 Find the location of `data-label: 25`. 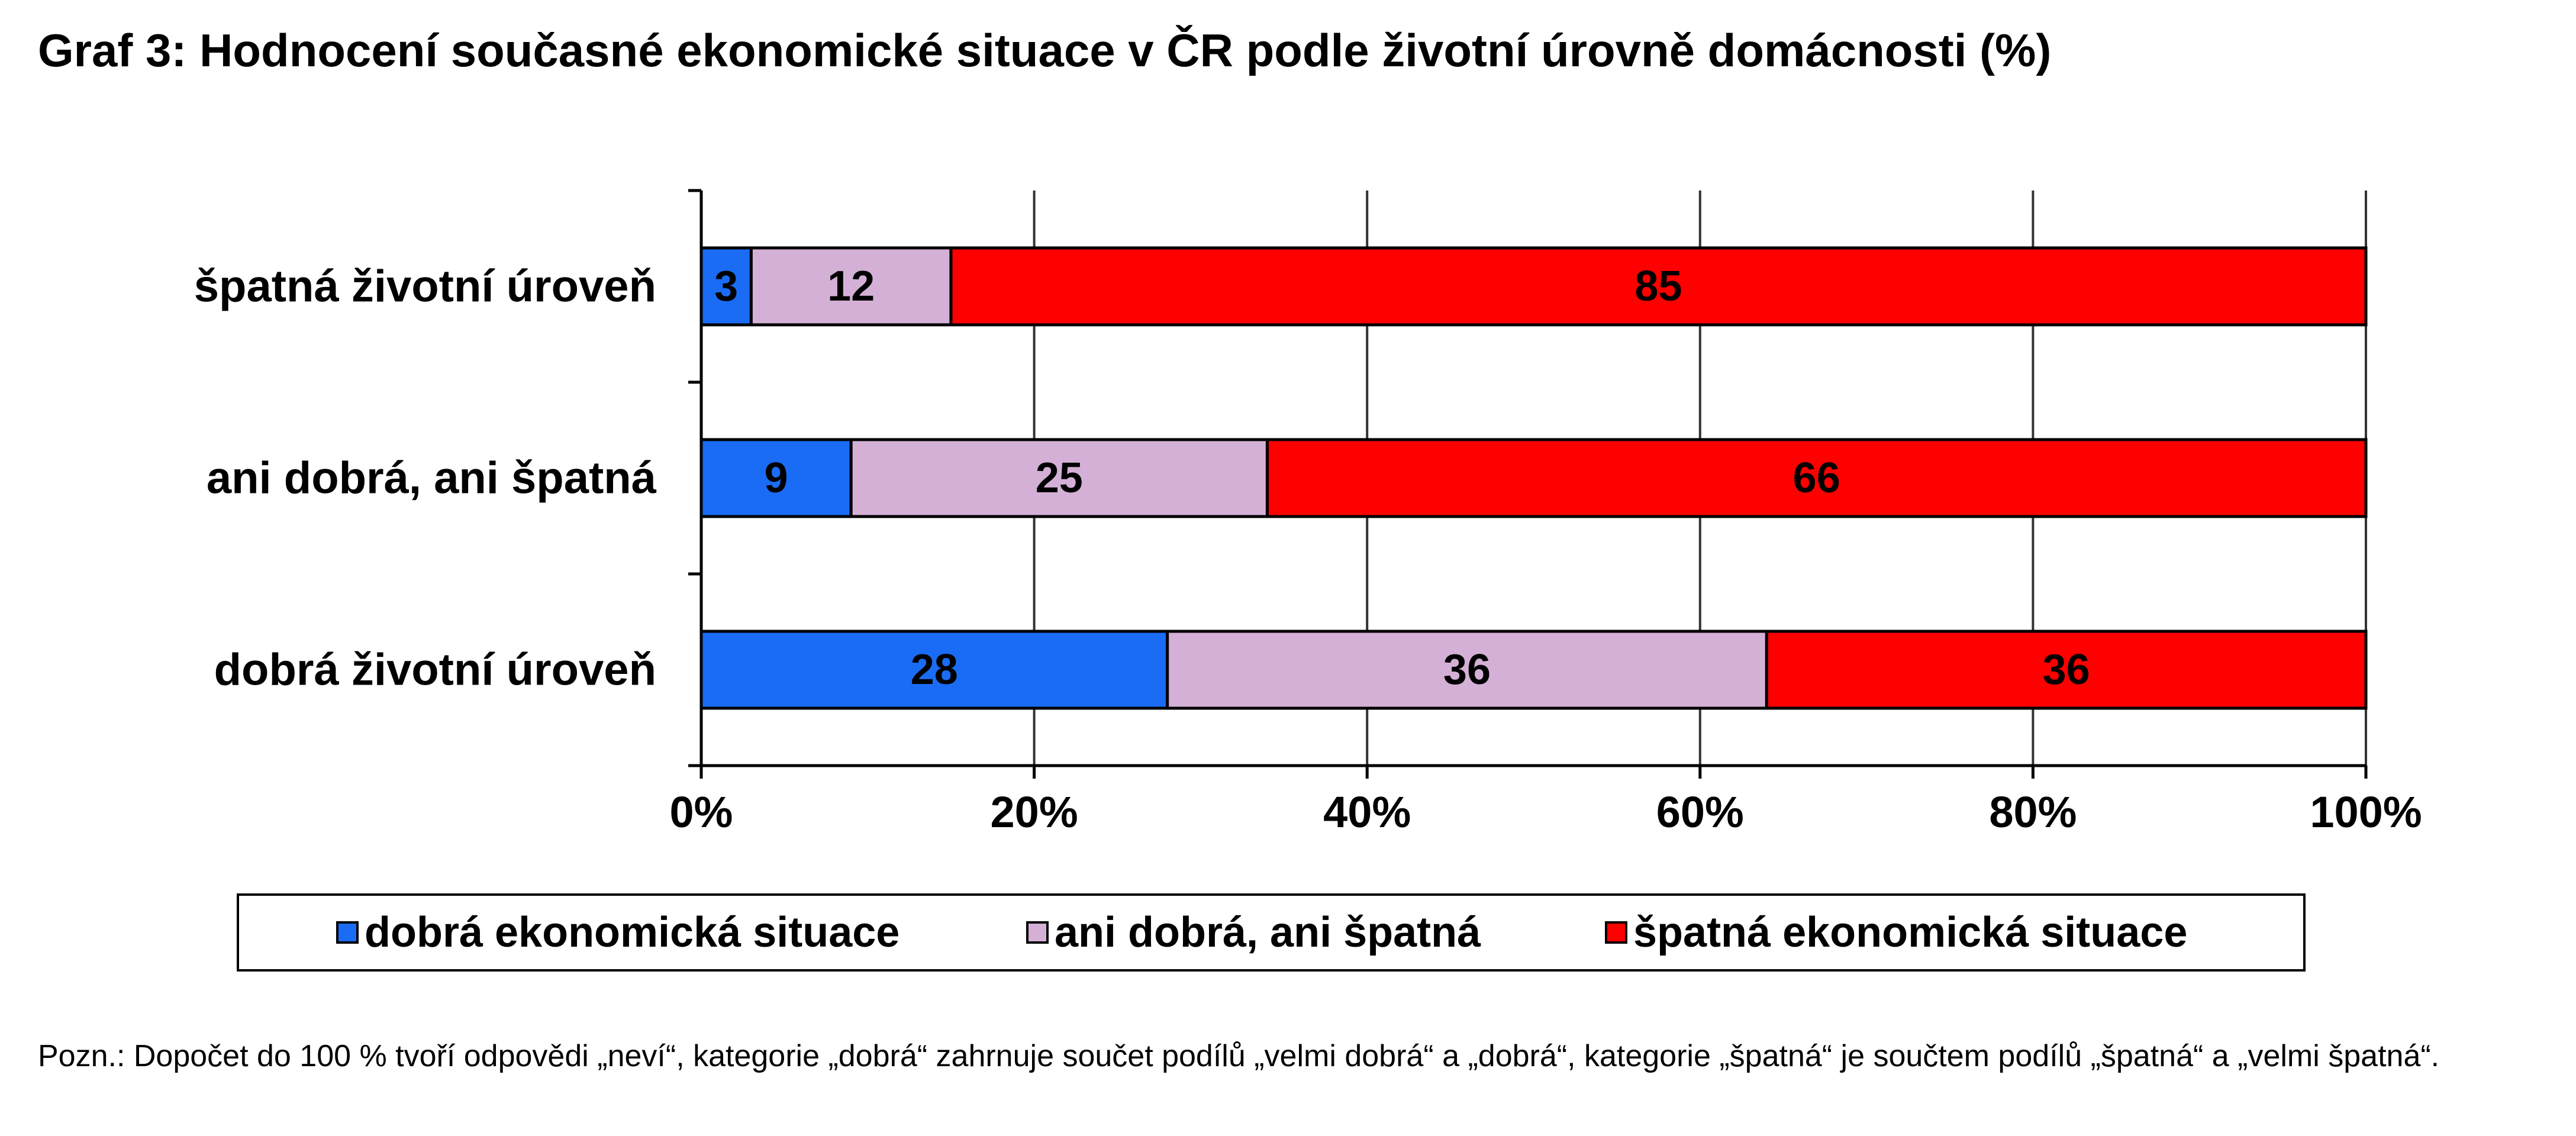

data-label: 25 is located at coordinates (1059, 478).